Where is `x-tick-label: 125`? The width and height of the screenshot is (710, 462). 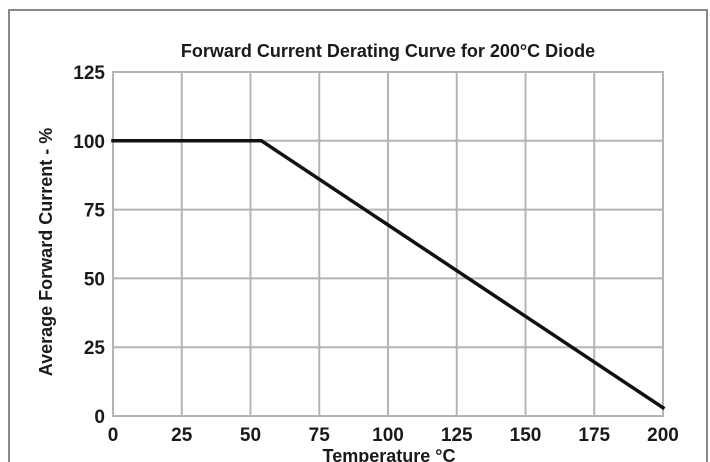
x-tick-label: 125 is located at coordinates (457, 435).